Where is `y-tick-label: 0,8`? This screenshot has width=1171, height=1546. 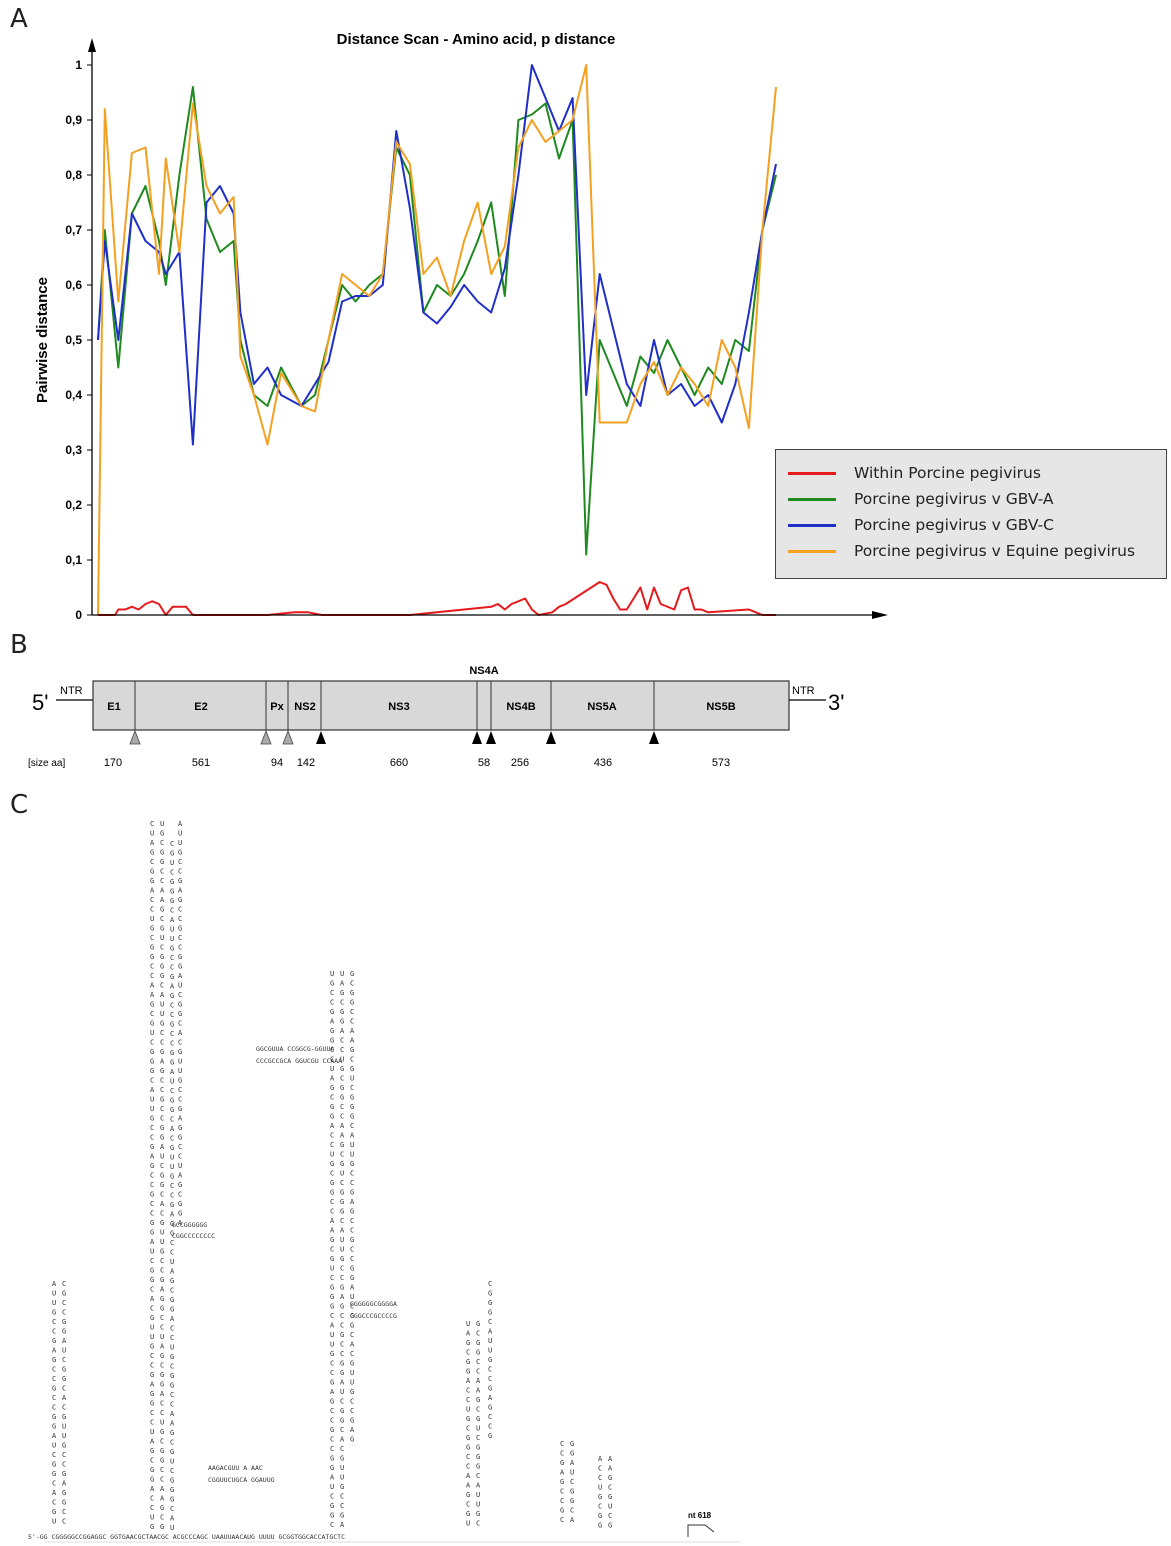
y-tick-label: 0,8 is located at coordinates (73, 175).